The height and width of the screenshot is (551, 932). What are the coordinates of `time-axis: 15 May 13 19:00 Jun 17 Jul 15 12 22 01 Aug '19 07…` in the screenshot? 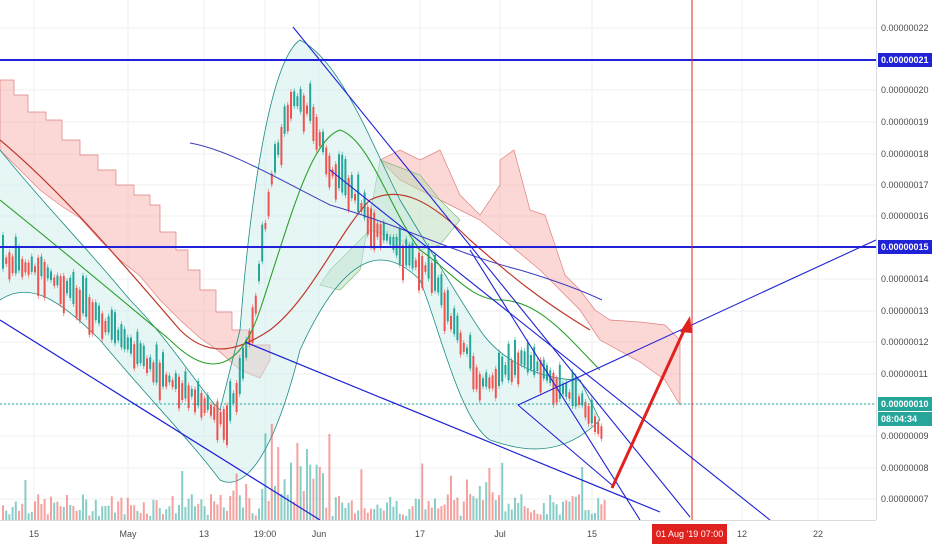 It's located at (438, 535).